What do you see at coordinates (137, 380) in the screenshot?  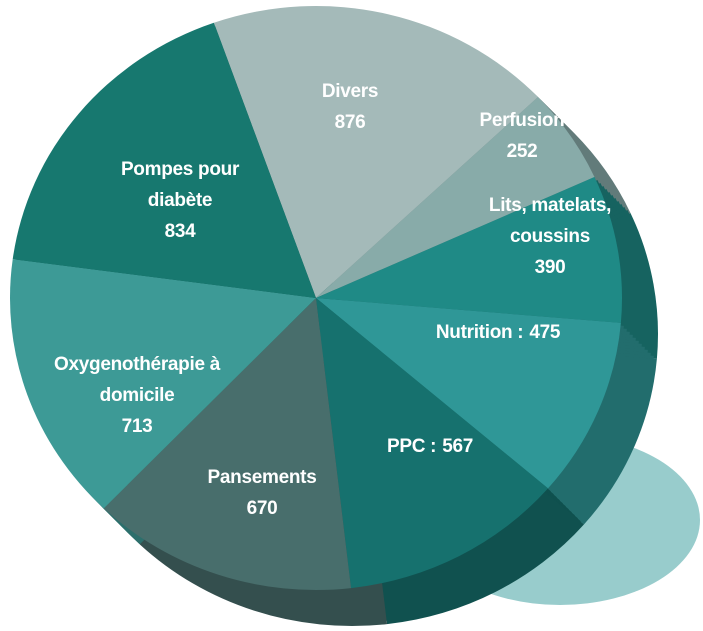 I see `category-label: Oxygenothérapie à domicile` at bounding box center [137, 380].